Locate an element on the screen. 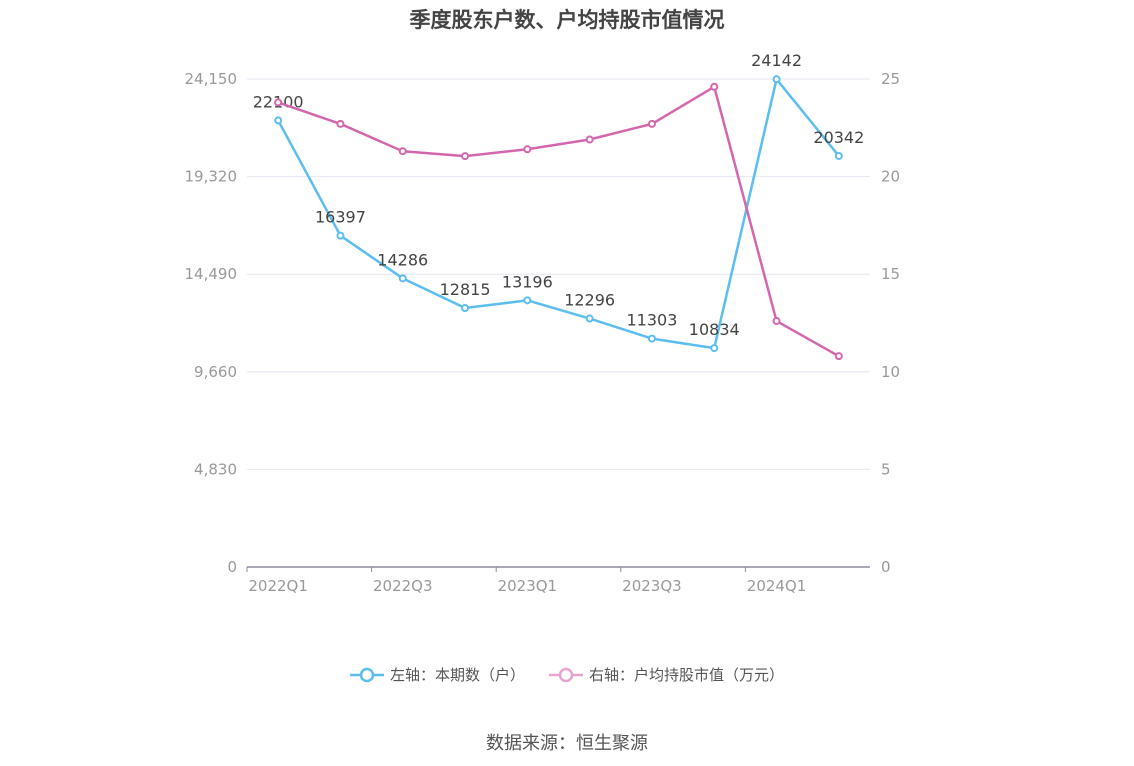 The width and height of the screenshot is (1134, 766). data-label: 24142 is located at coordinates (776, 60).